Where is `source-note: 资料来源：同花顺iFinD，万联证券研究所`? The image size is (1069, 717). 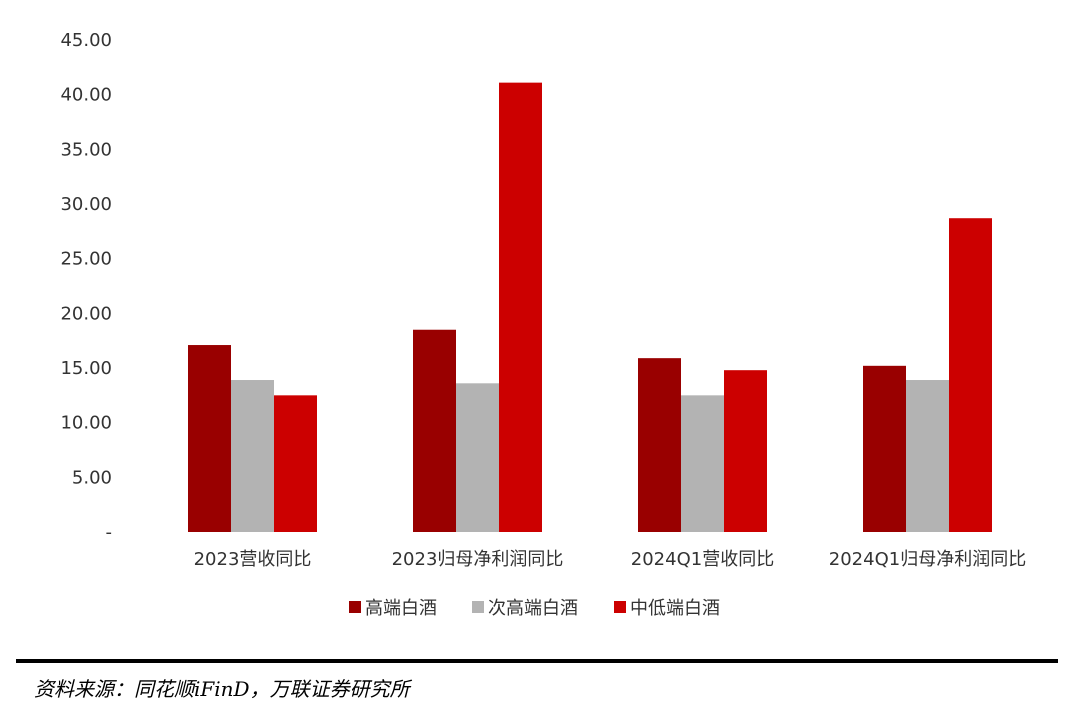 source-note: 资料来源：同花顺iFinD，万联证券研究所 is located at coordinates (222, 689).